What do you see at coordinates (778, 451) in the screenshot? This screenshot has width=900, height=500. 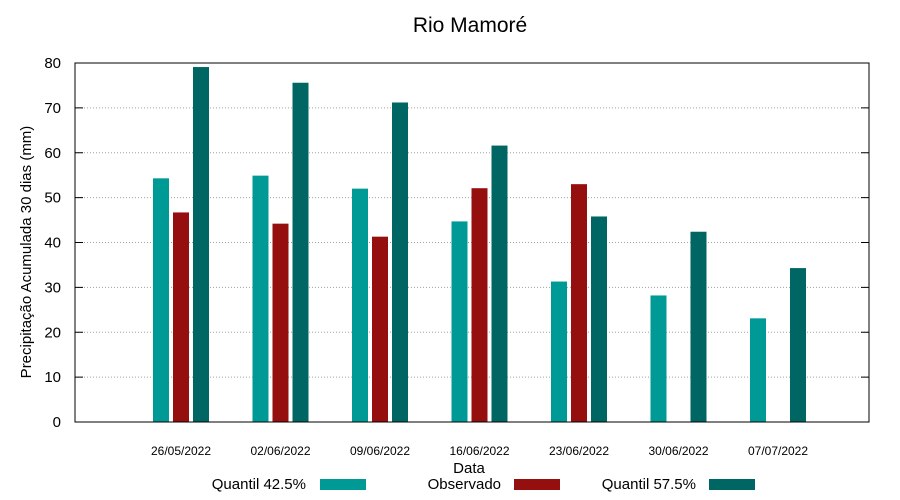 I see `x-tick-label: 07/07/2022` at bounding box center [778, 451].